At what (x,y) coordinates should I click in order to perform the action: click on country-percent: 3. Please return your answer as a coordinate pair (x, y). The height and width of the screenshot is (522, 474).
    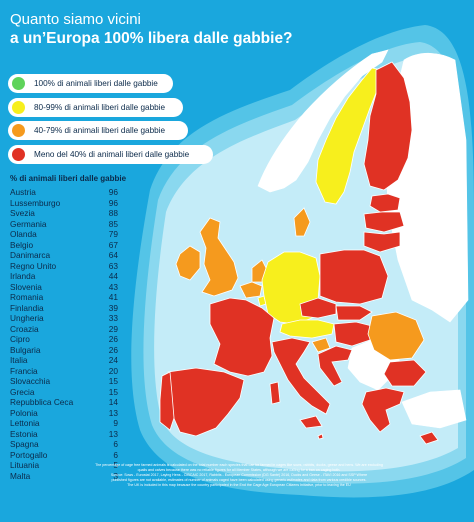
    Looking at the image, I should click on (115, 475).